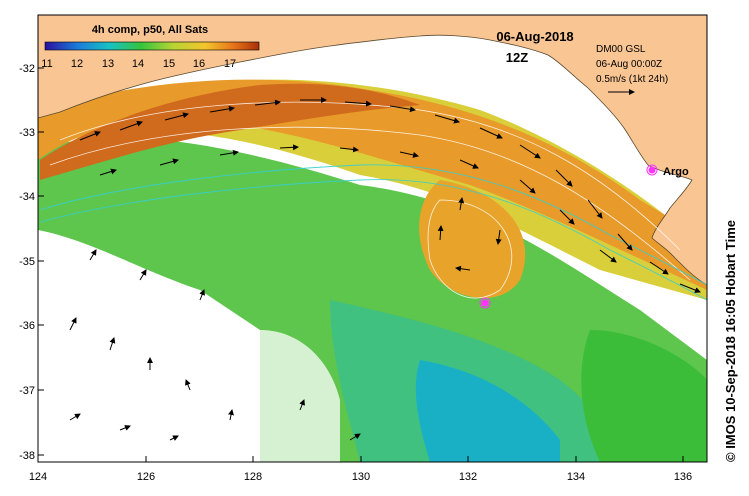 This screenshot has height=496, width=749. I want to click on lon-tick-label: 134, so click(576, 477).